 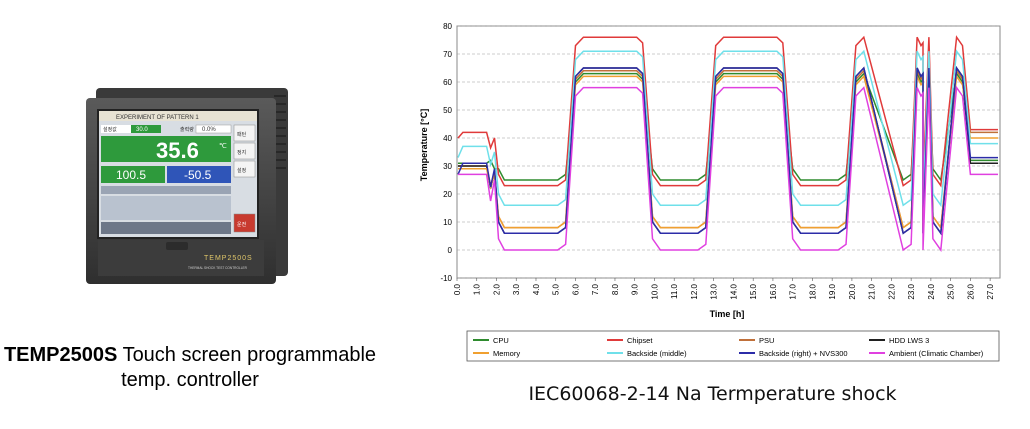 I want to click on screen-header: EXPERIMENT OF PATTERN 1, so click(x=157, y=118).